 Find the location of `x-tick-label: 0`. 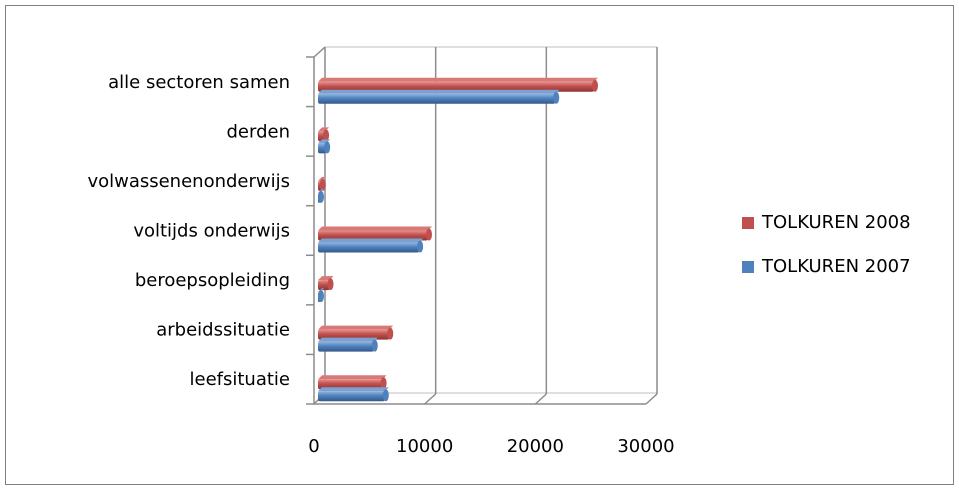

x-tick-label: 0 is located at coordinates (313, 446).